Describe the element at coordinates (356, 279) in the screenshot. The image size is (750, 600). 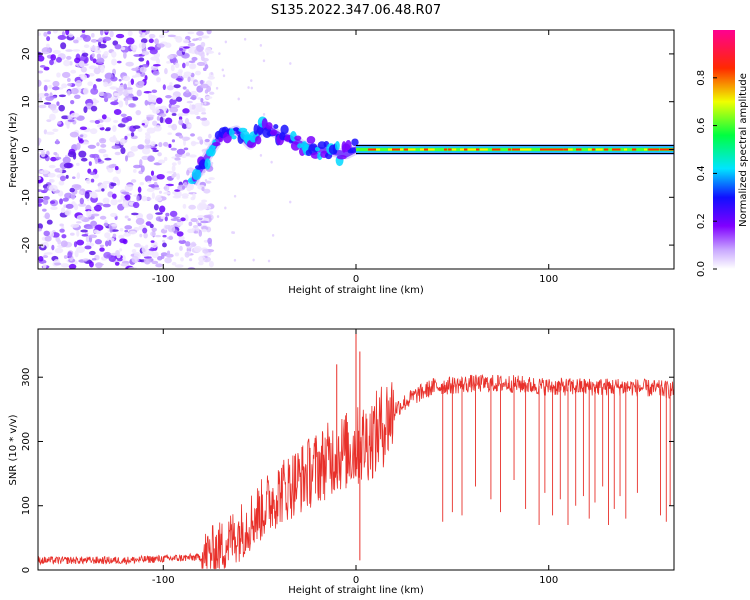
I see `spectrogram-x-tick-label: 0` at that location.